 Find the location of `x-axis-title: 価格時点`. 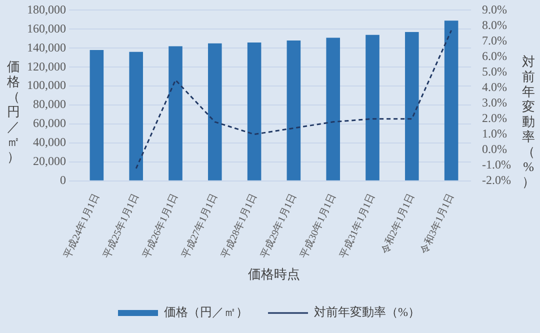

x-axis-title: 価格時点 is located at coordinates (274, 274).